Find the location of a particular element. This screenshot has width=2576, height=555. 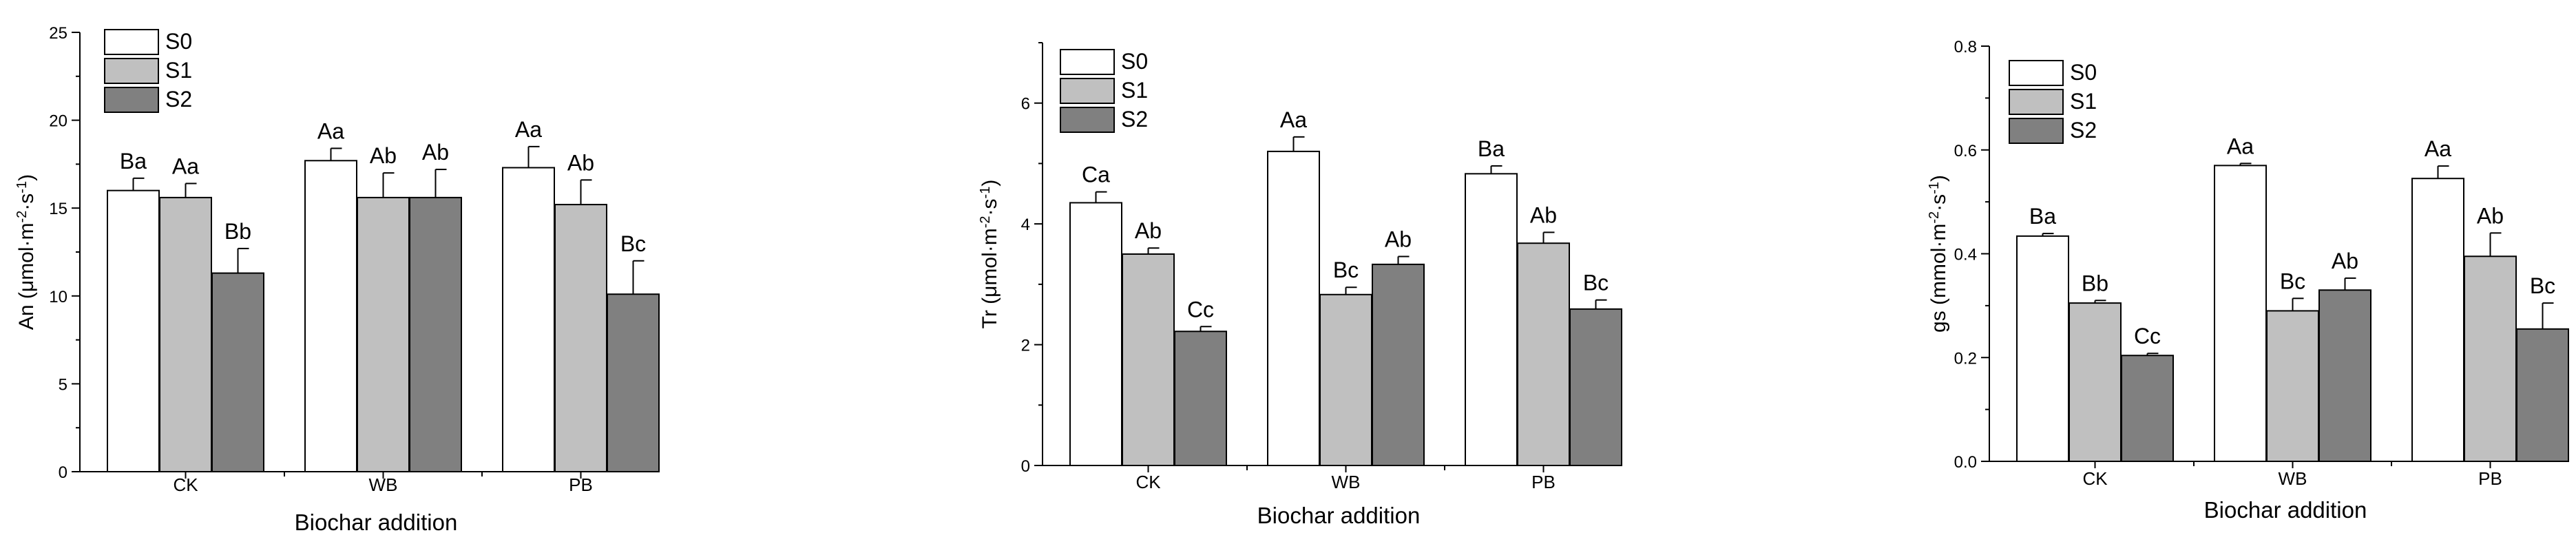

y-tick-label: 20 is located at coordinates (58, 121).